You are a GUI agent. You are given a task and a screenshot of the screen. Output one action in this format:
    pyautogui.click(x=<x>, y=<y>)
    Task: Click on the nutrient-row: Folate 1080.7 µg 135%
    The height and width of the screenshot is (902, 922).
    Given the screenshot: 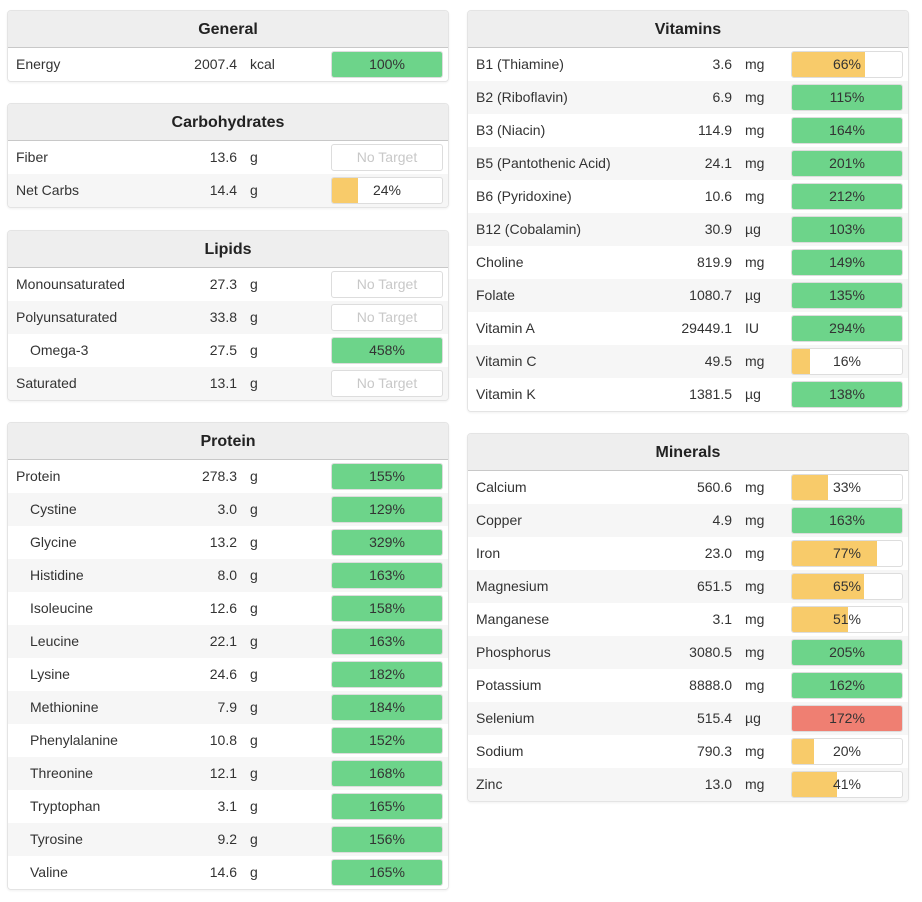 What is the action you would take?
    pyautogui.click(x=688, y=295)
    